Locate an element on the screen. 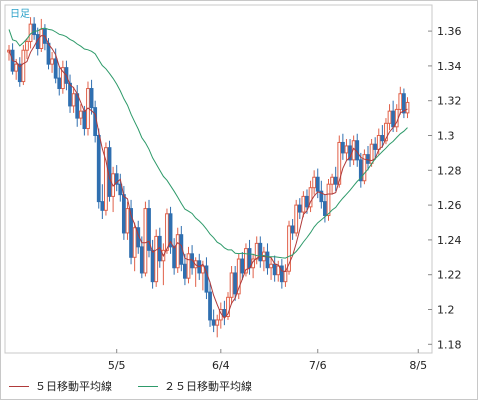 The height and width of the screenshot is (401, 478). ma5-swatch-icon is located at coordinates (19, 386).